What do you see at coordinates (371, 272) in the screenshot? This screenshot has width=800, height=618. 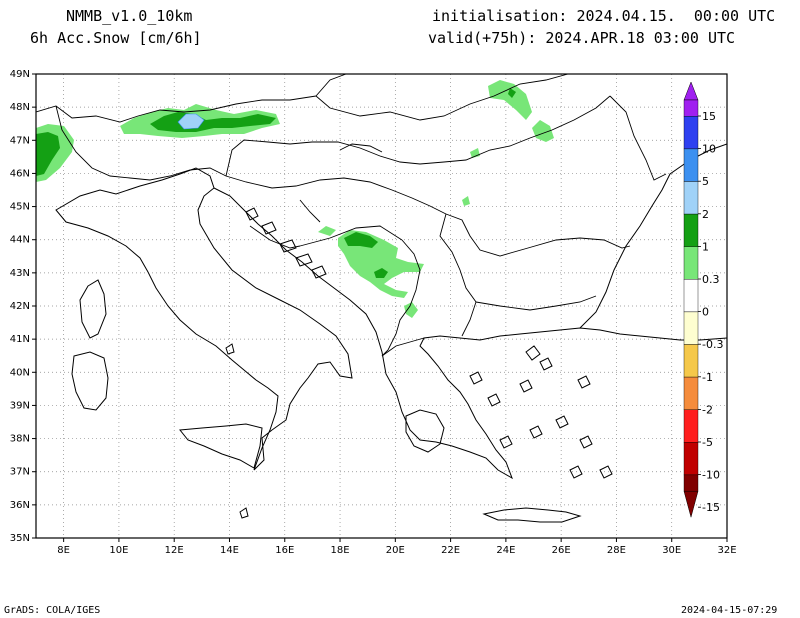 I see `snow-area-balkans` at bounding box center [371, 272].